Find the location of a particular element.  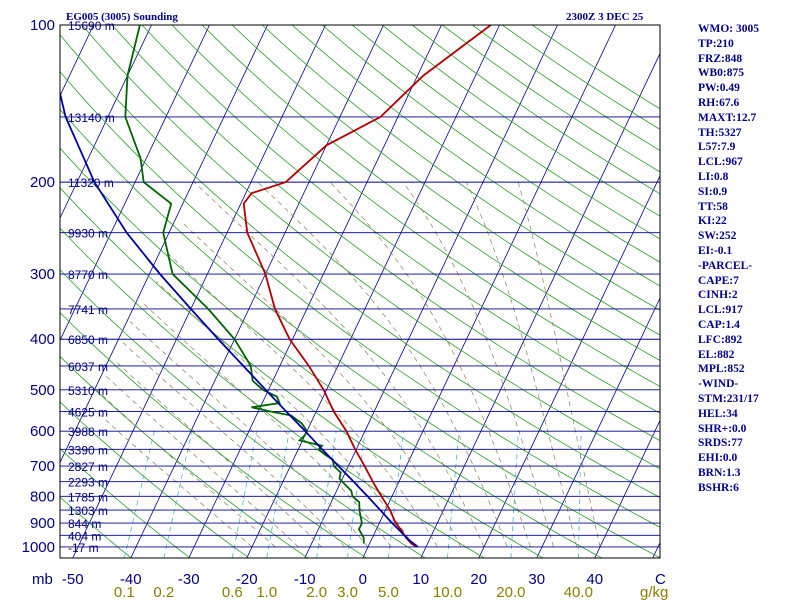

sounding-index-item: SW:252 is located at coordinates (717, 236).